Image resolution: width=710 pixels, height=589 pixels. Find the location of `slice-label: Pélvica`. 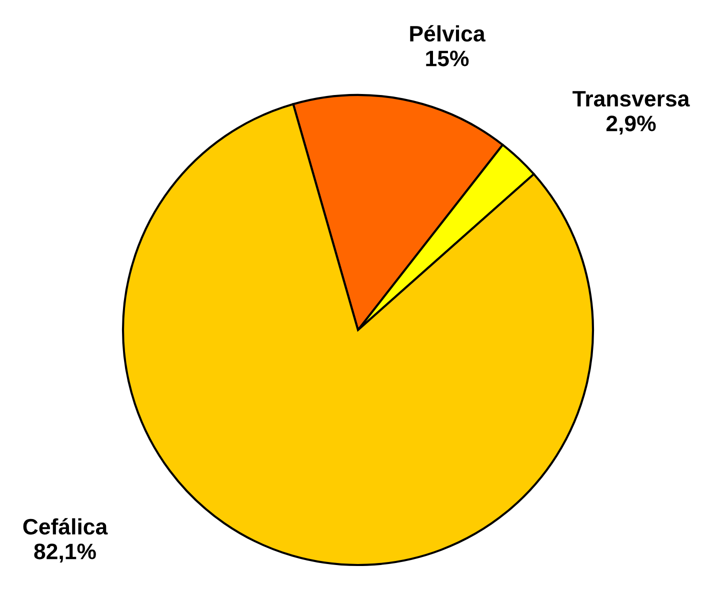

slice-label: Pélvica is located at coordinates (448, 33).